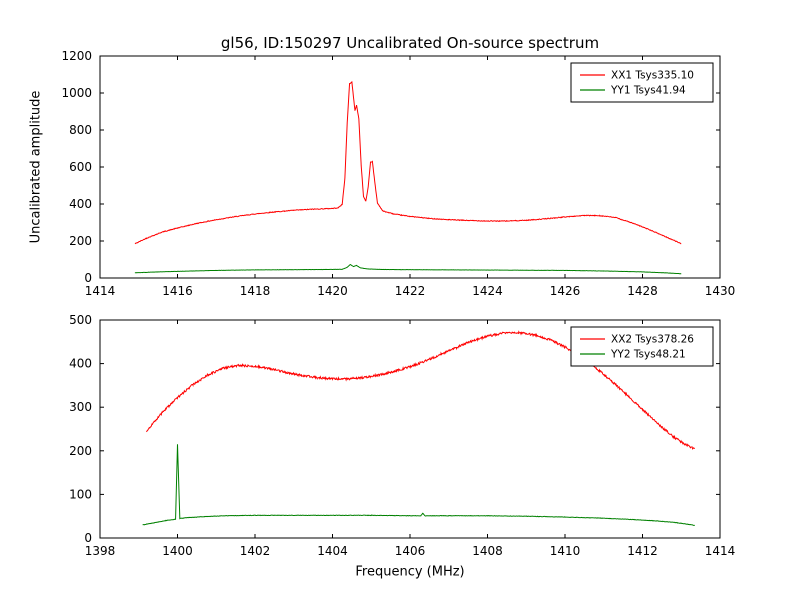  I want to click on x-tick-label: 1410, so click(565, 551).